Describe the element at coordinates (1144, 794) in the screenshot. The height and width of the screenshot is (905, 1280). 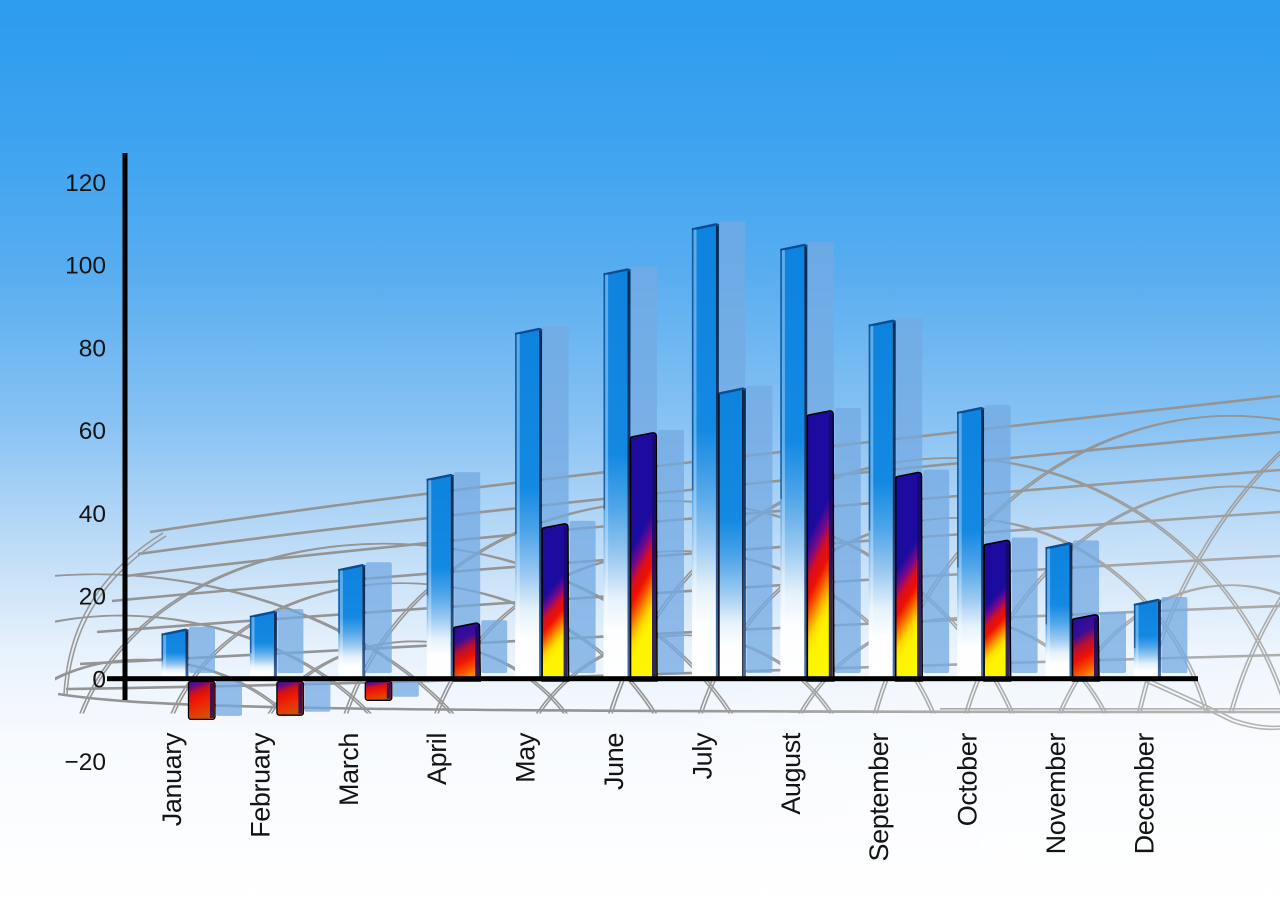
I see `svg-text: December` at that location.